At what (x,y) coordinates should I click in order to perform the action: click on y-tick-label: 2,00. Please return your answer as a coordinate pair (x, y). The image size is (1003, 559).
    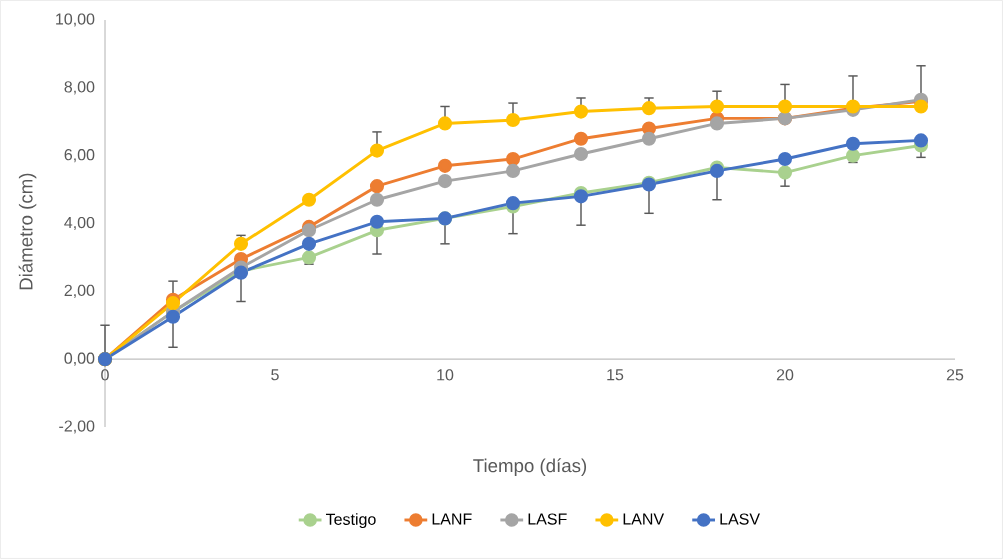
    Looking at the image, I should click on (79, 291).